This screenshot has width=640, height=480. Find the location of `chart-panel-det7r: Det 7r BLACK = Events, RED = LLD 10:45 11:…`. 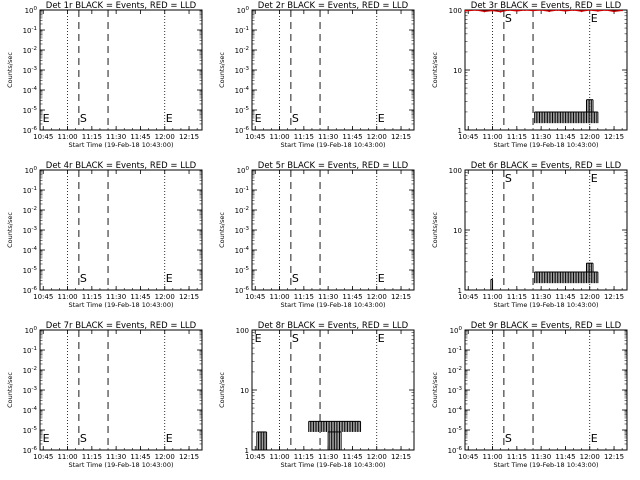

chart-panel-det7r: Det 7r BLACK = Events, RED = LLD 10:45 11:… is located at coordinates (104, 395).